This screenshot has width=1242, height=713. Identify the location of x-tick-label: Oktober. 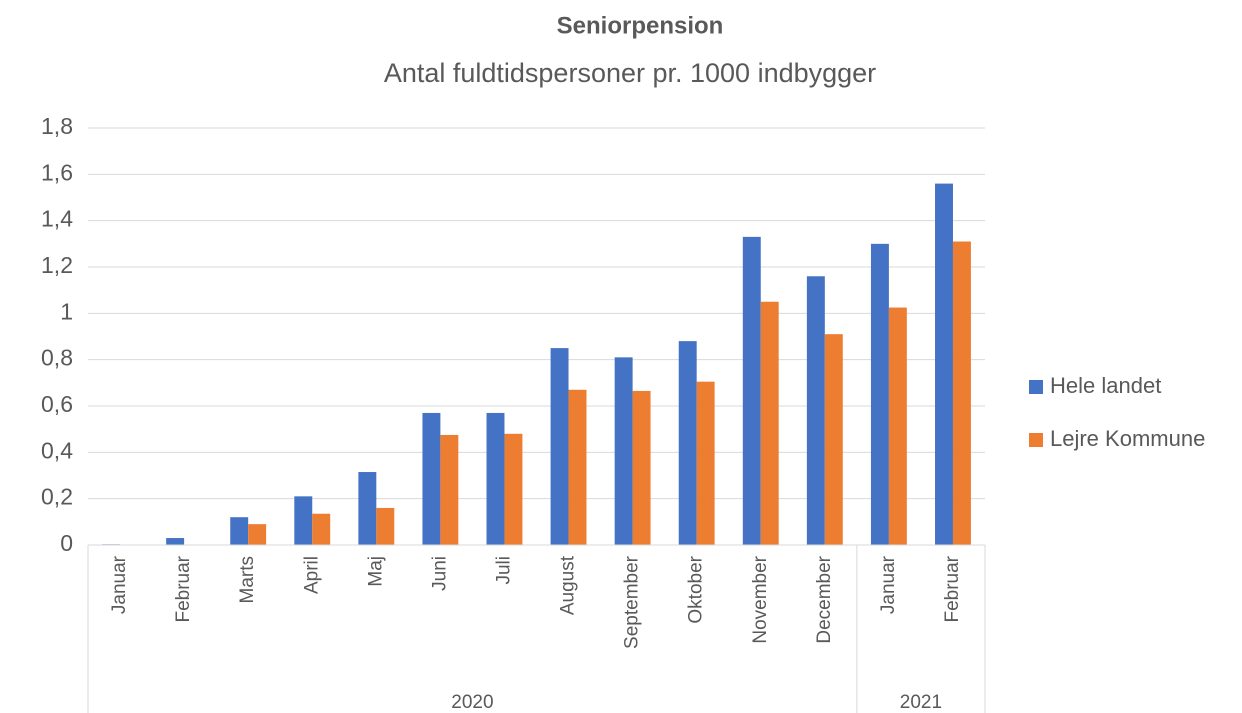
(696, 589).